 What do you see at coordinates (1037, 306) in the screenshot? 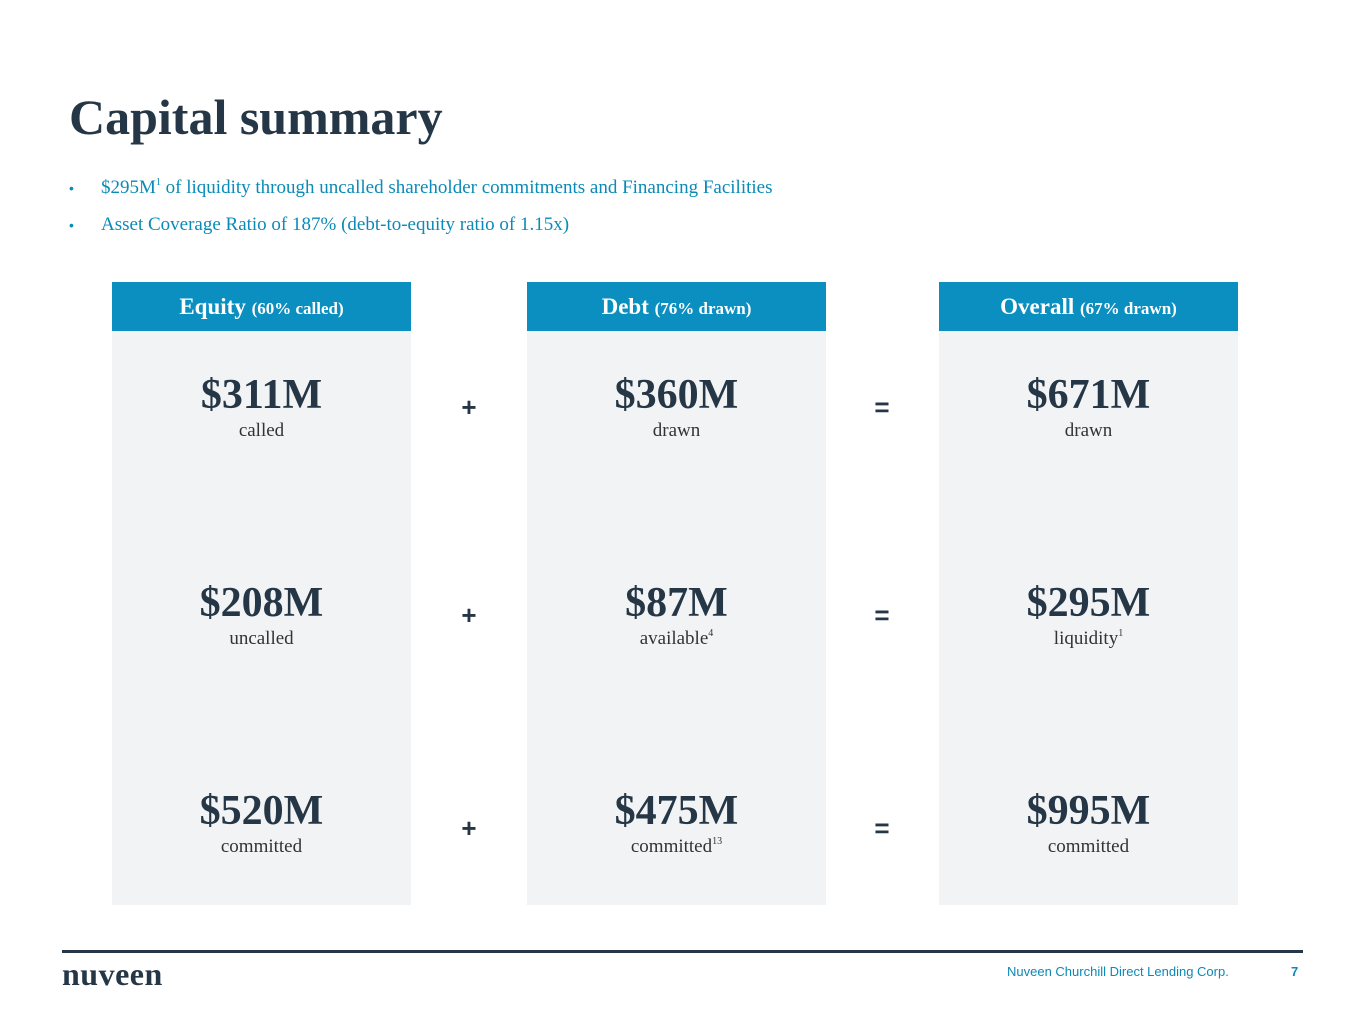
I see `column-heading: Overall` at bounding box center [1037, 306].